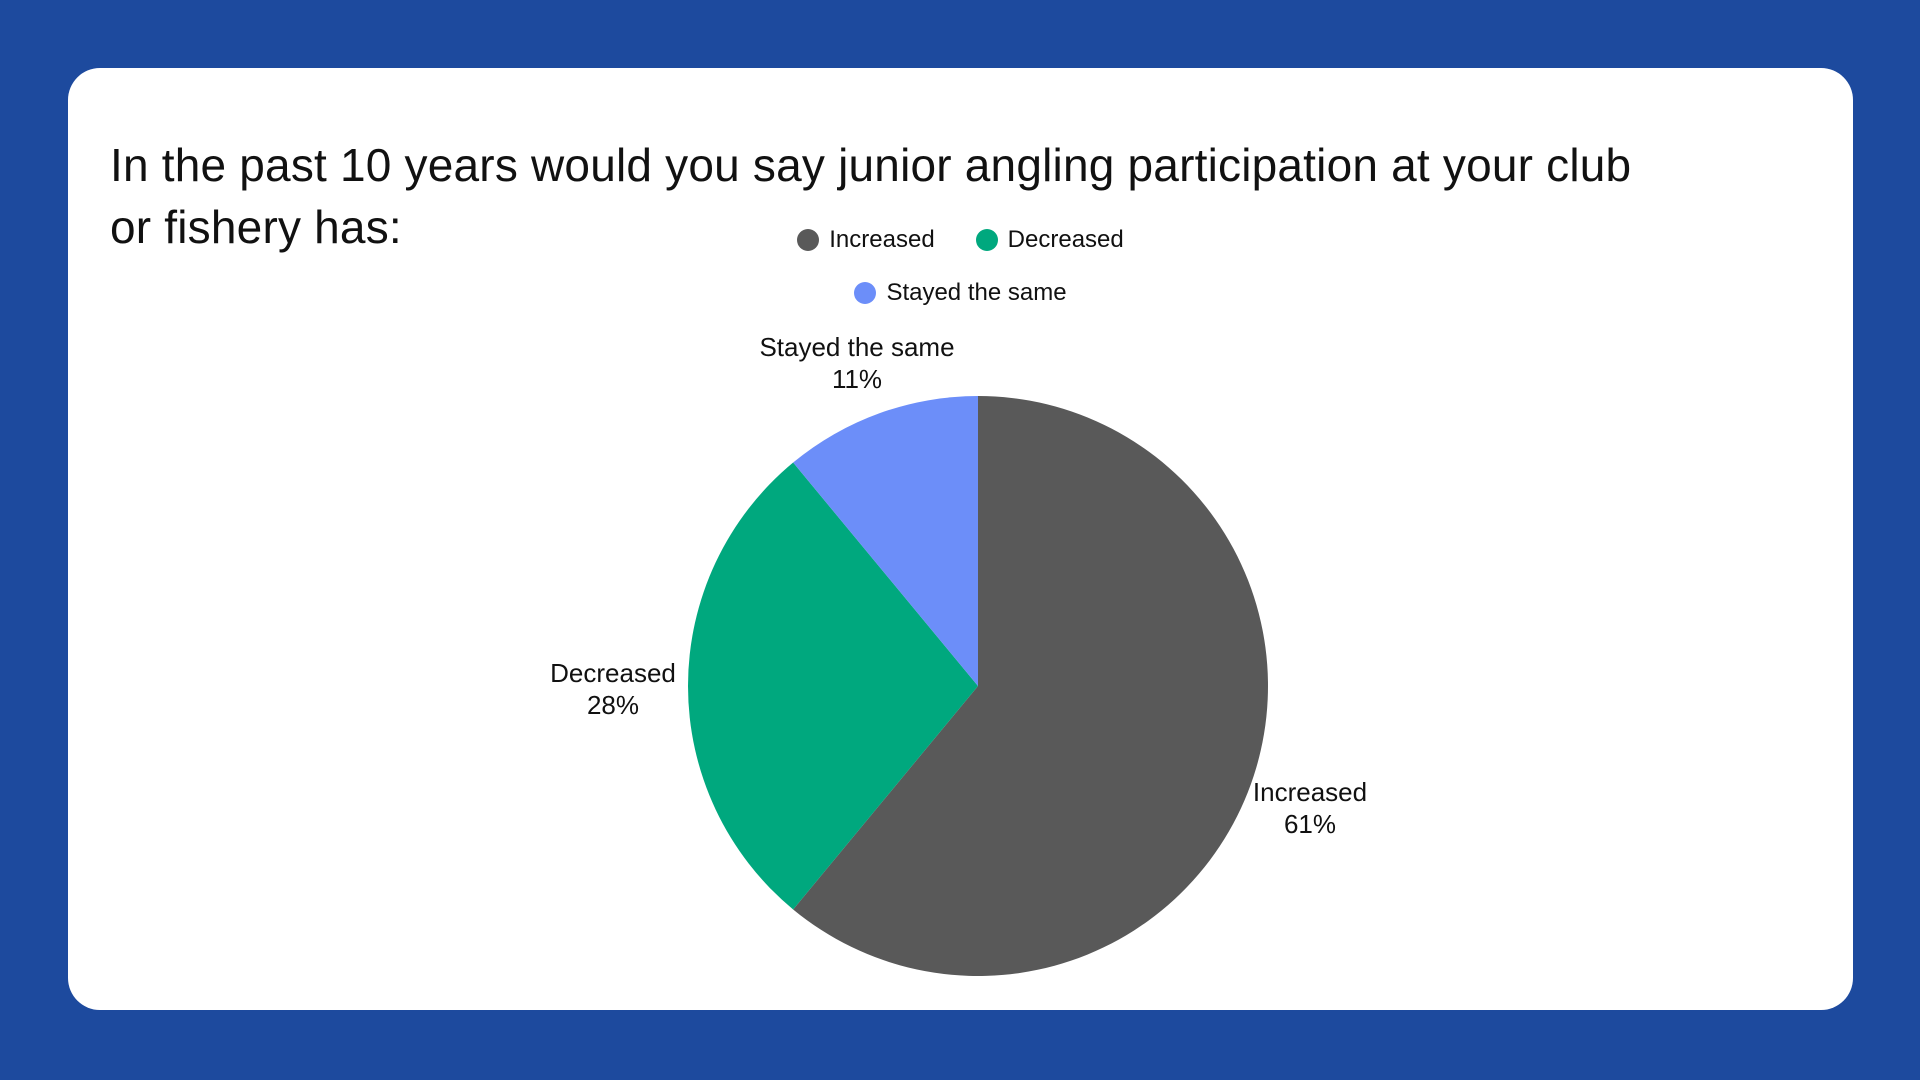 Image resolution: width=1920 pixels, height=1080 pixels. Describe the element at coordinates (613, 673) in the screenshot. I see `slice-label-decreased-name: Decreased` at that location.